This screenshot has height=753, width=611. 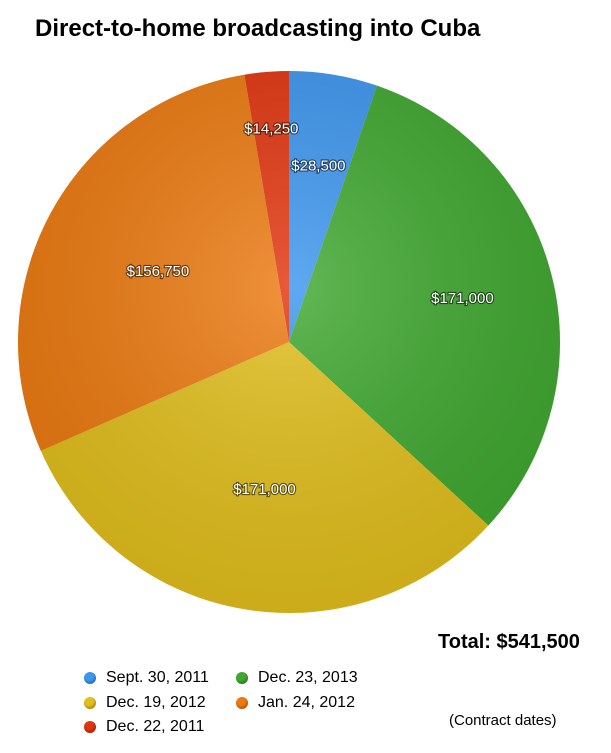 What do you see at coordinates (258, 28) in the screenshot?
I see `chart-title: Direct-to-home broadcasting into Cuba` at bounding box center [258, 28].